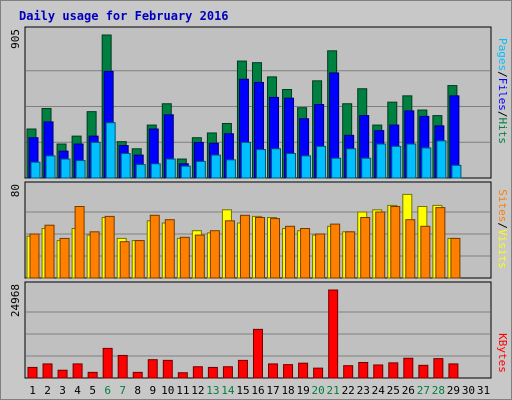  I want to click on day-label: 28, so click(438, 390).